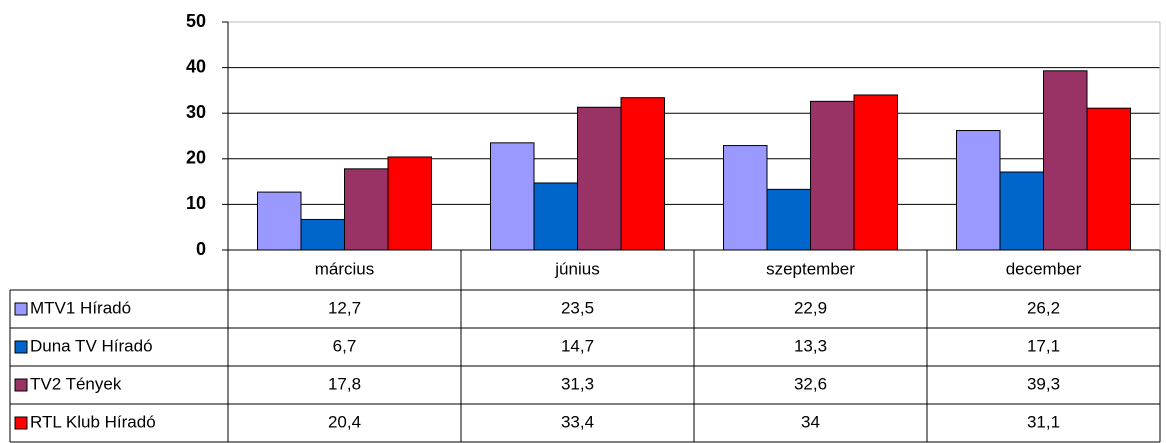 The image size is (1166, 443). What do you see at coordinates (91, 345) in the screenshot?
I see `legend-label: Duna TV Híradó` at bounding box center [91, 345].